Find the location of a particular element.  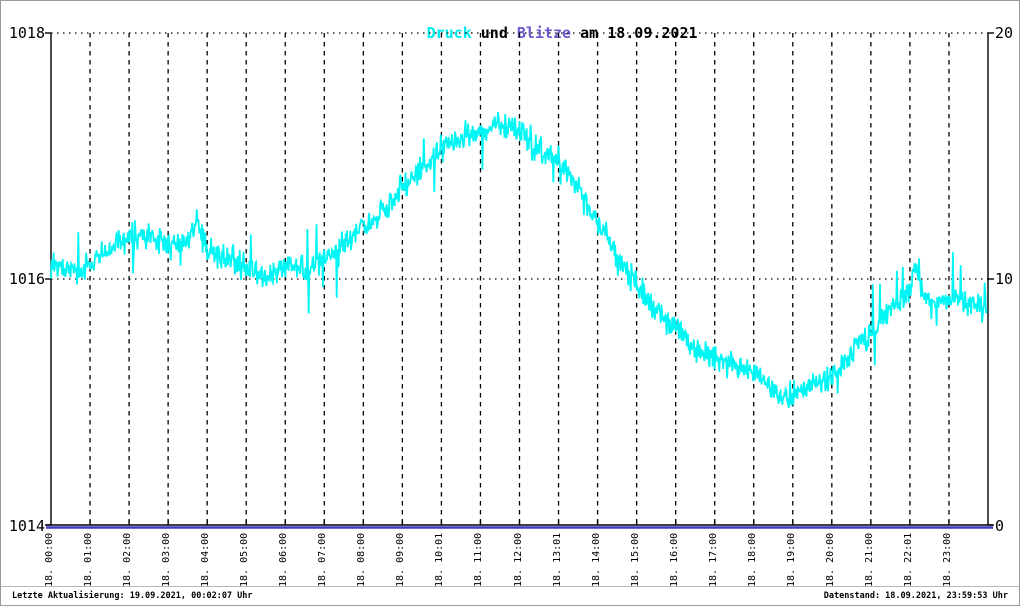

right-axis-tick-20: 20 is located at coordinates (1004, 33).